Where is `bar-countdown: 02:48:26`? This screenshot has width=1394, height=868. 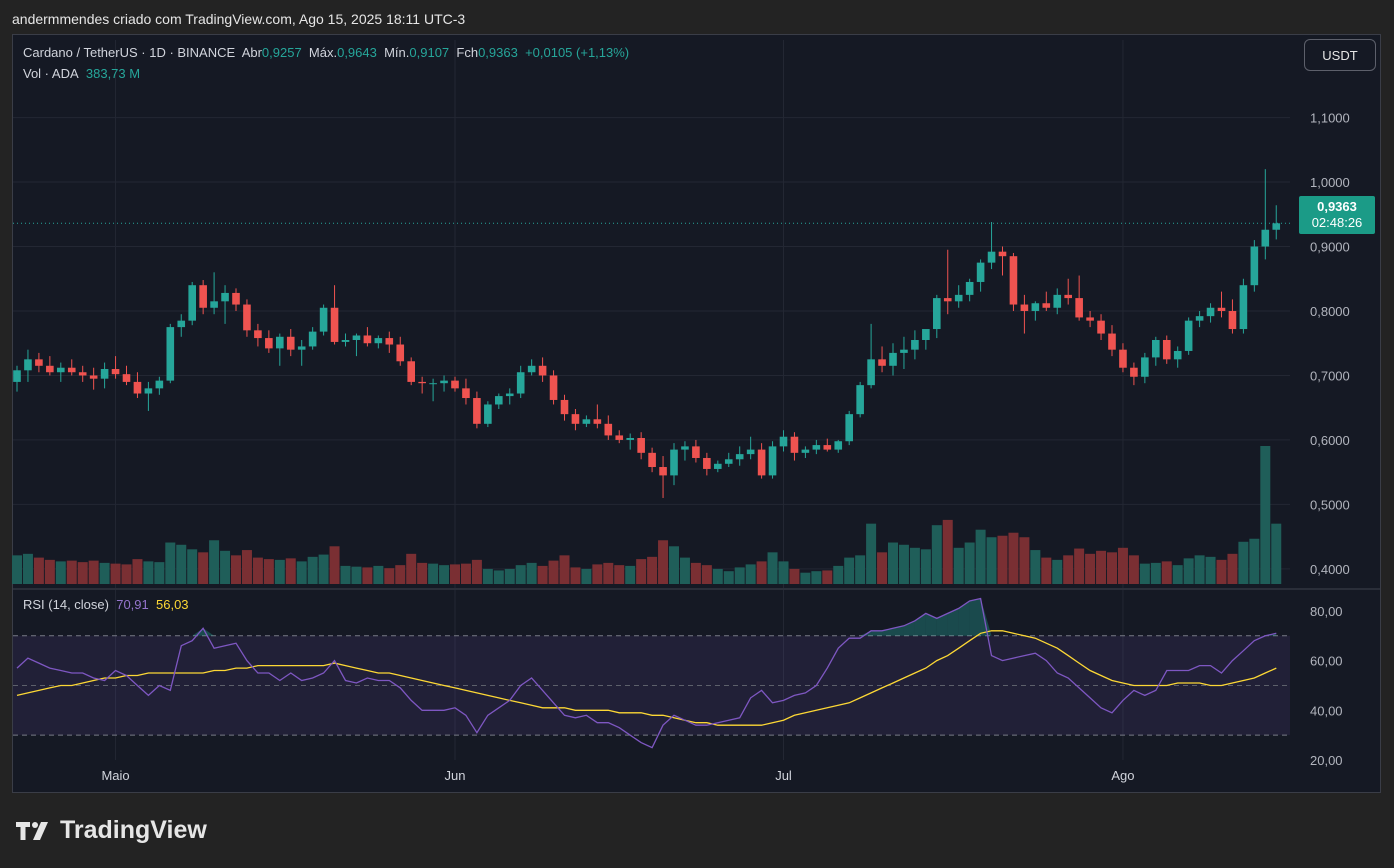 bar-countdown: 02:48:26 is located at coordinates (1337, 222).